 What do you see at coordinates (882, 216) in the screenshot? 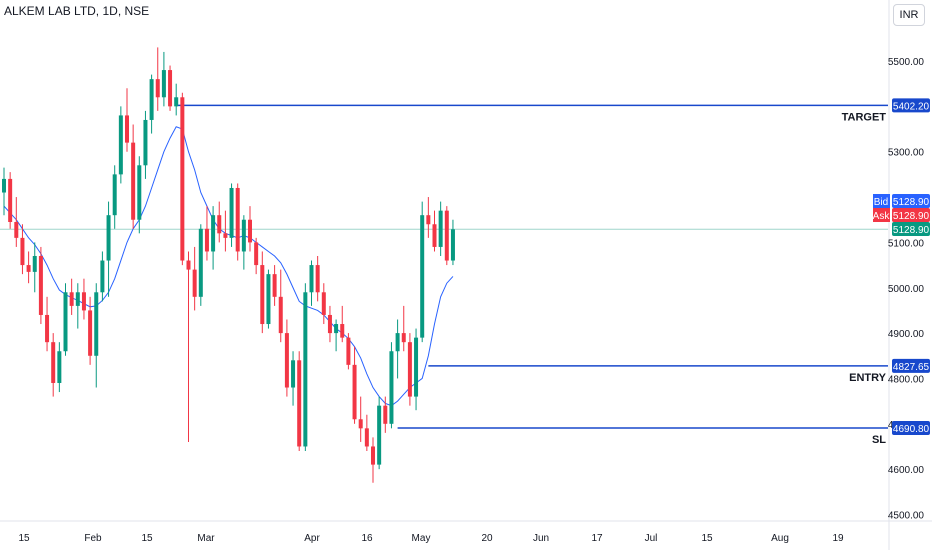
I see `ask-label: Ask` at bounding box center [882, 216].